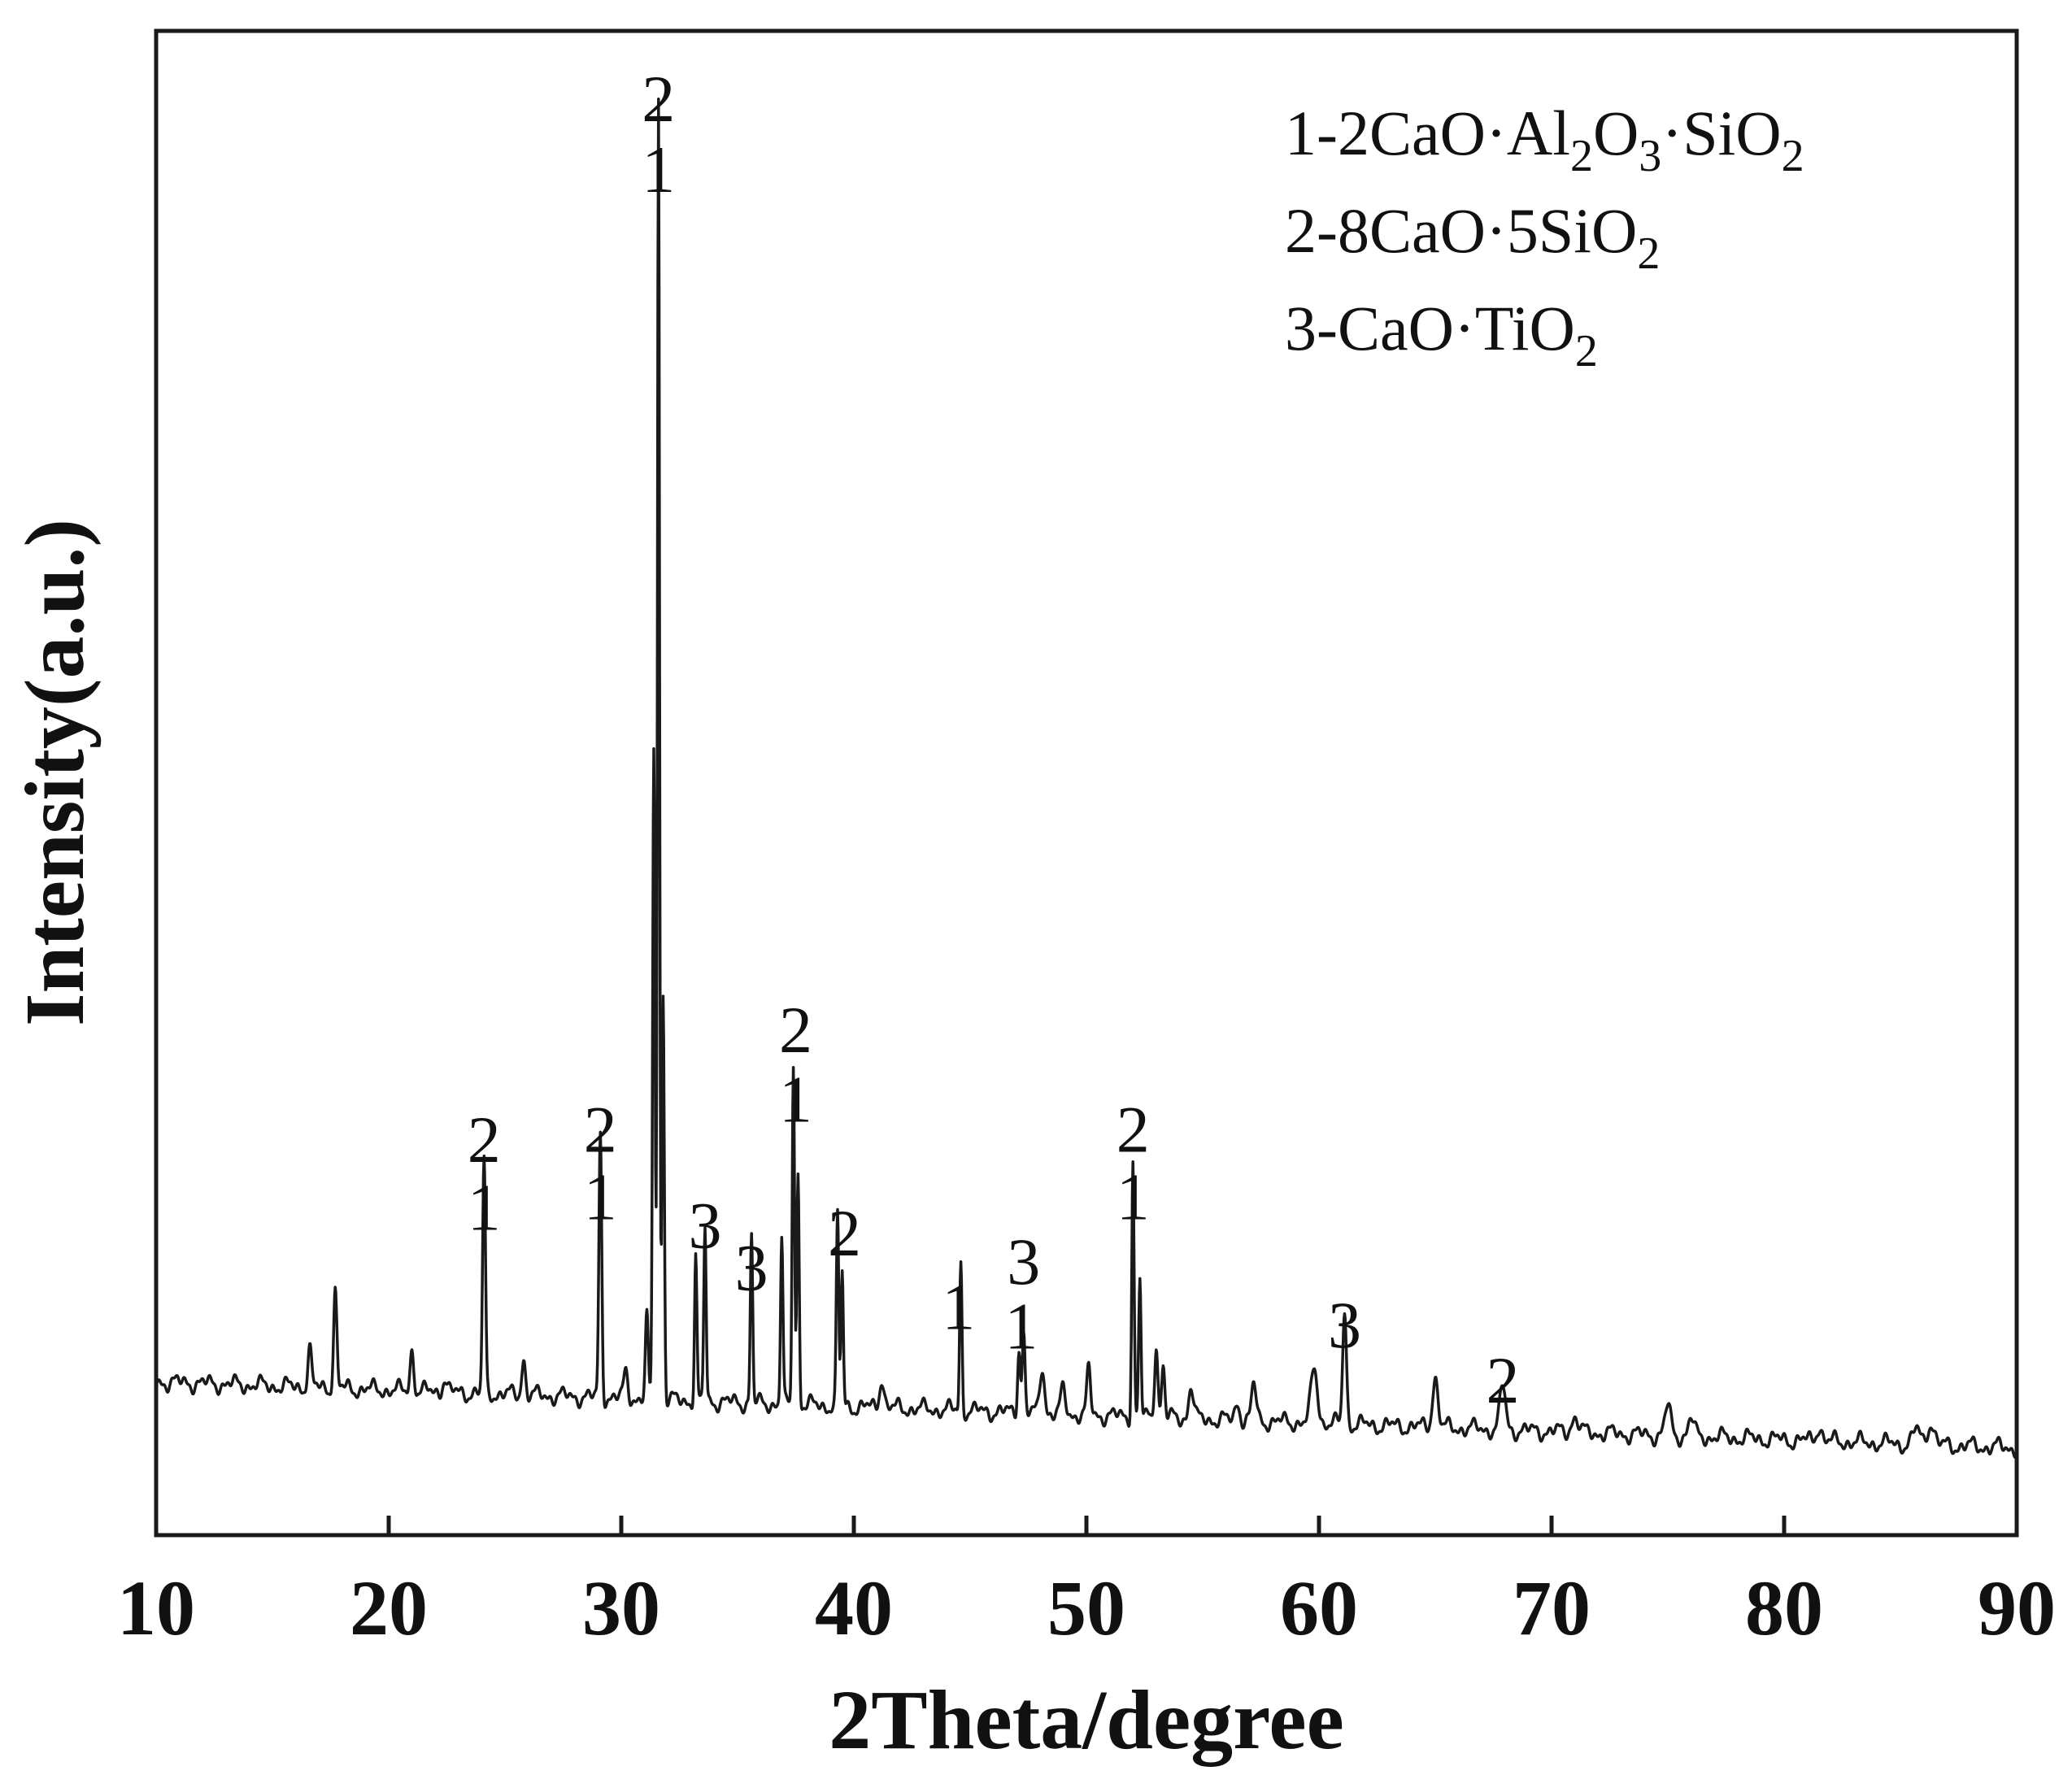  Describe the element at coordinates (1650, 156) in the screenshot. I see `legend-subscript: 3` at that location.